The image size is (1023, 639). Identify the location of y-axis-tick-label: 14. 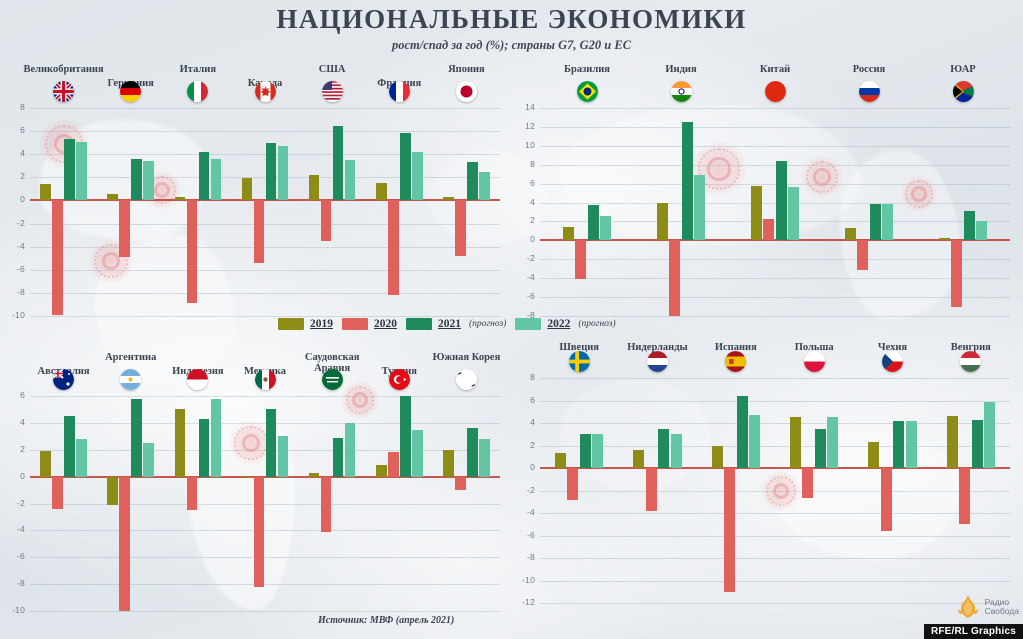
(530, 107).